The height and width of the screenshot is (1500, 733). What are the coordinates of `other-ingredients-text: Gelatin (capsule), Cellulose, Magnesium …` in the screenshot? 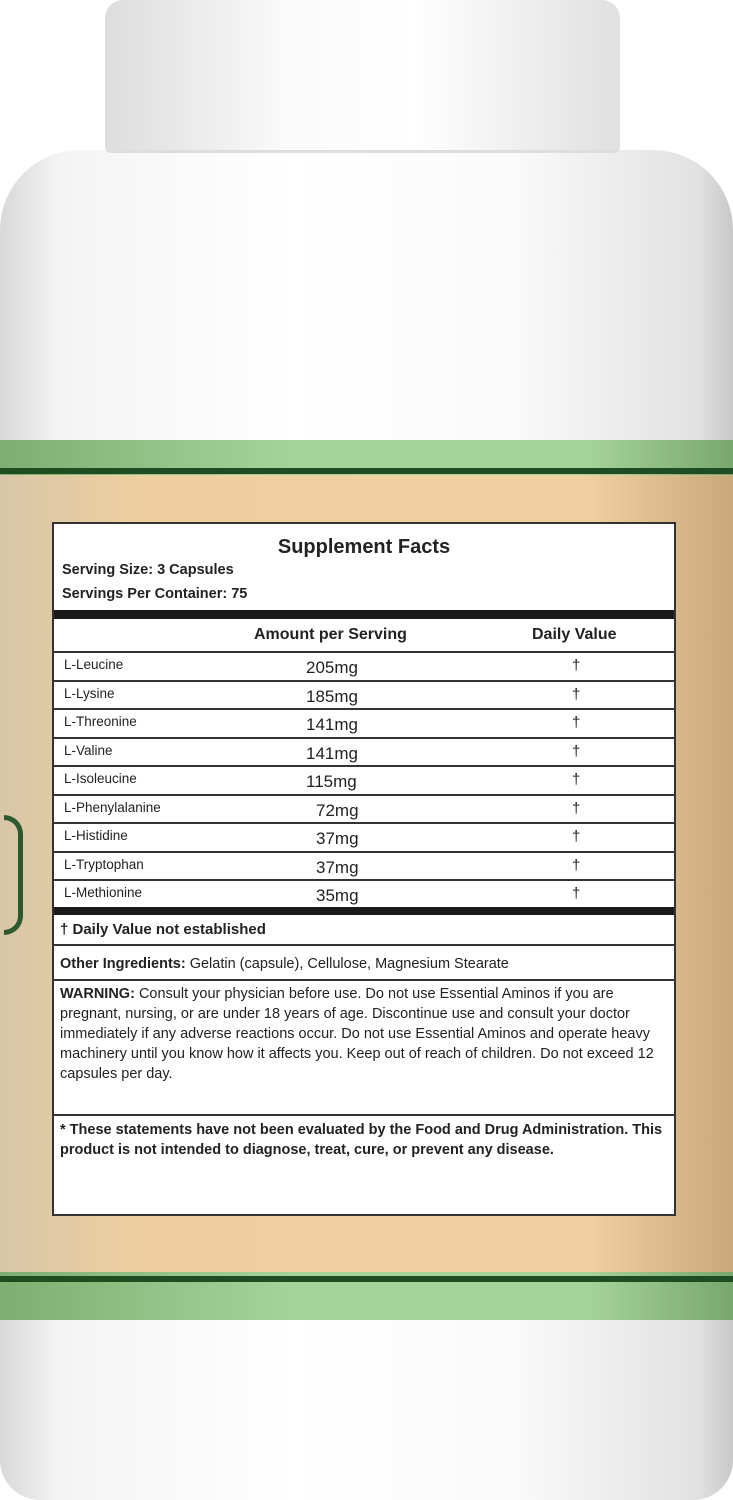 It's located at (347, 964).